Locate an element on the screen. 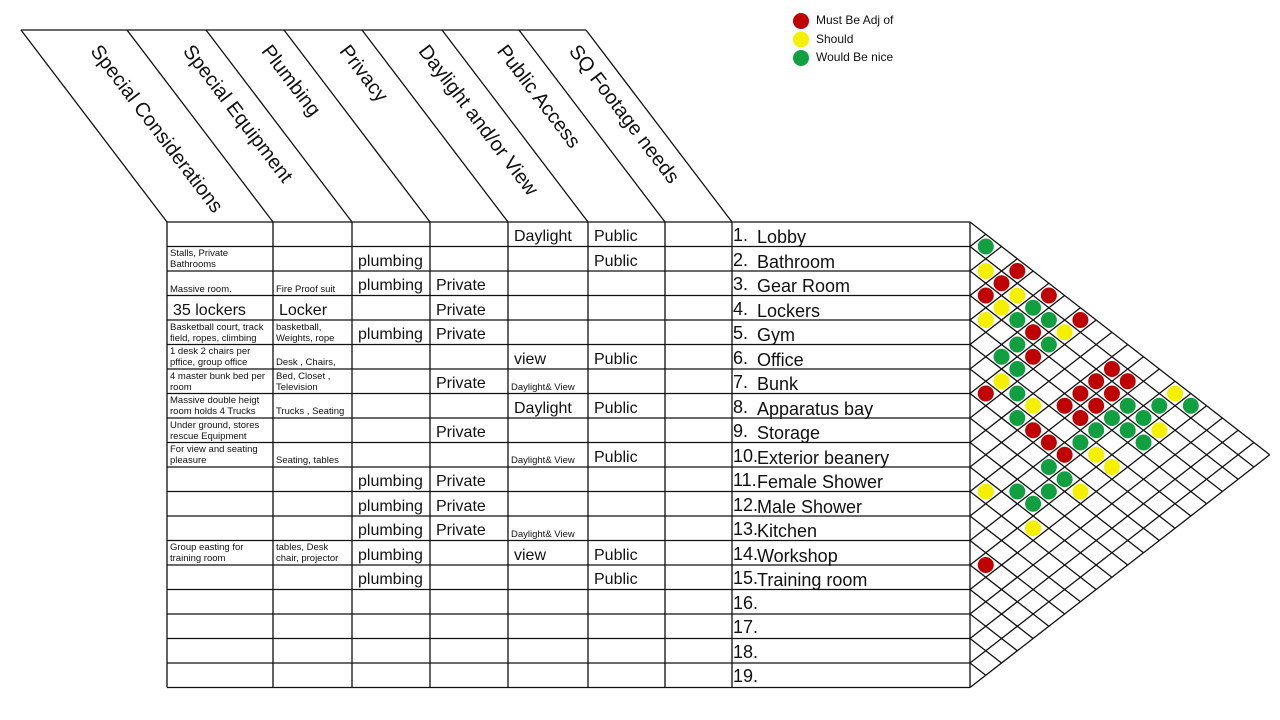 This screenshot has height=720, width=1280. cell-text: Daylight& View is located at coordinates (543, 461).